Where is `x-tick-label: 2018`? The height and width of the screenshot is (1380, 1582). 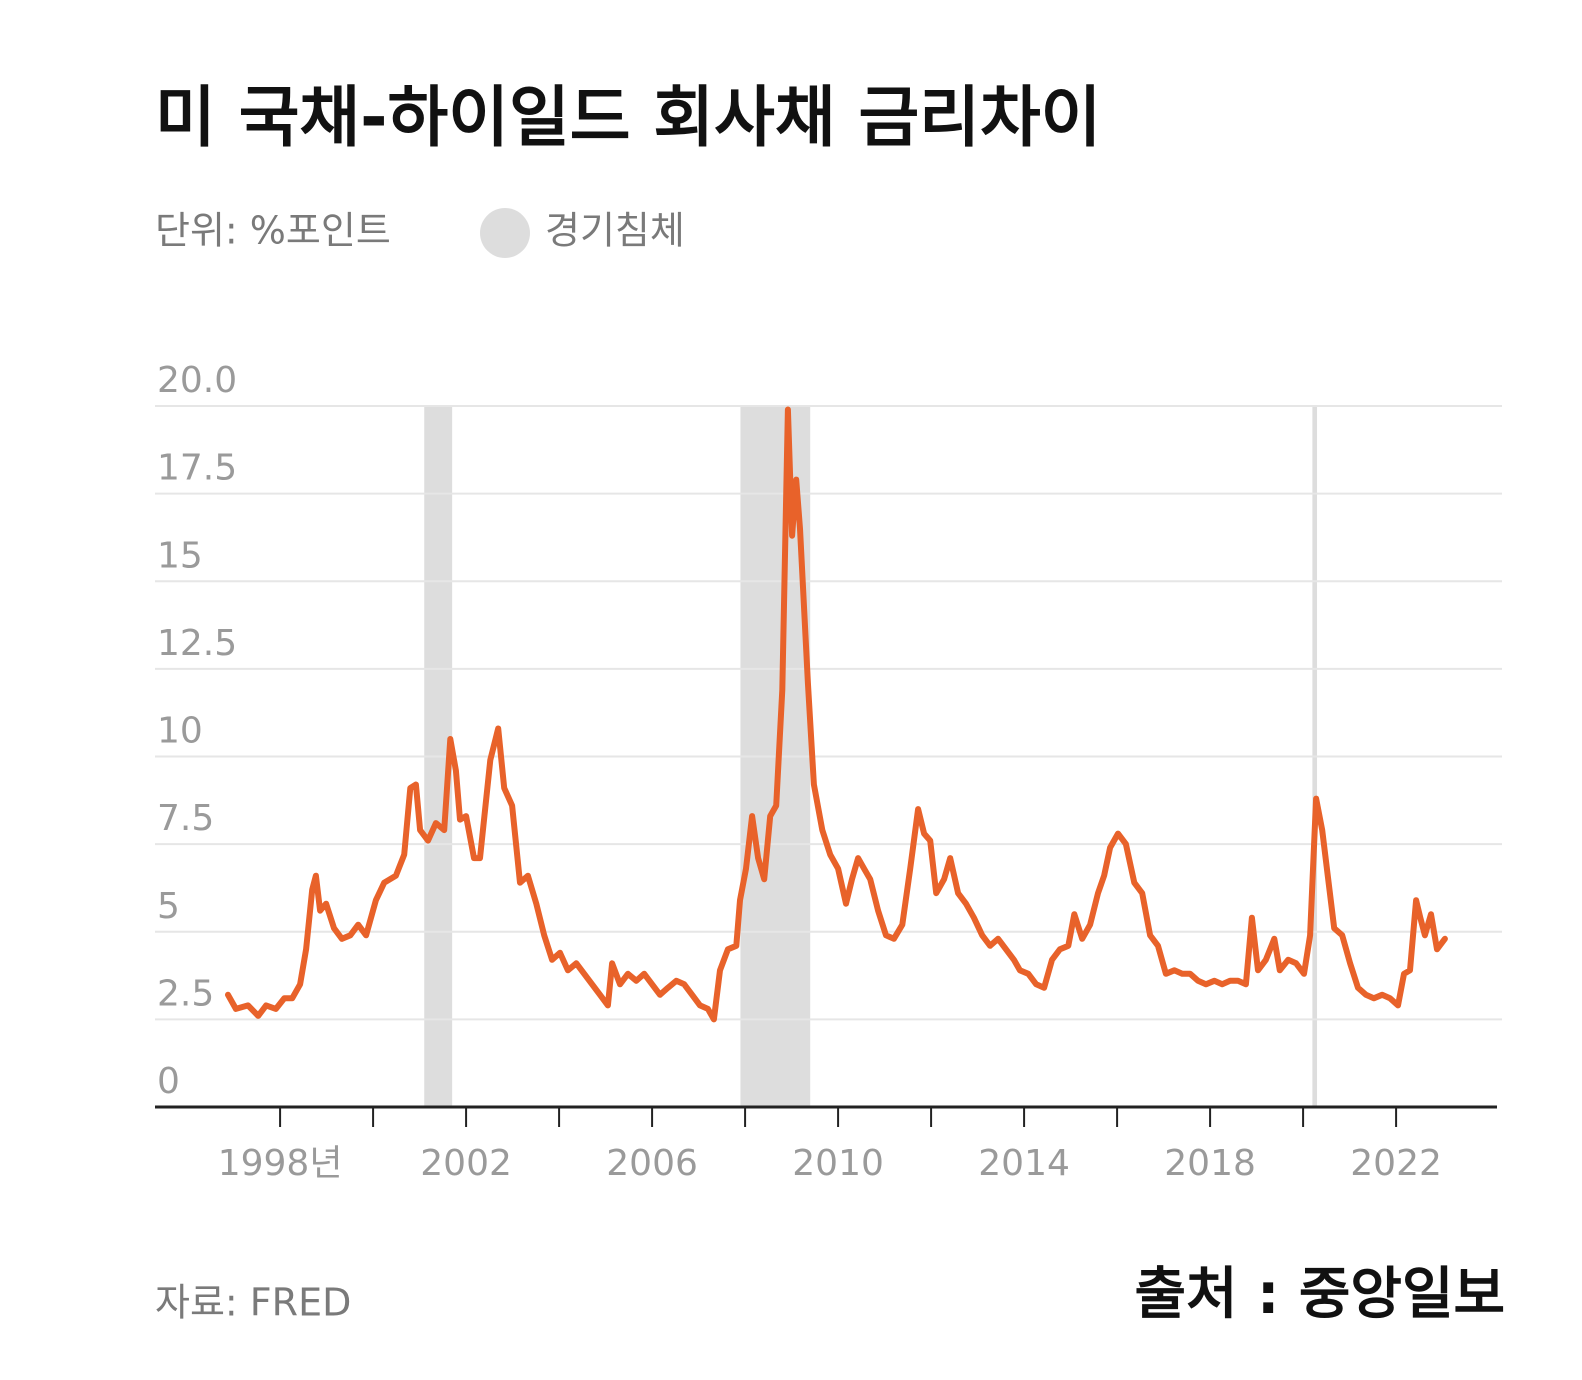 x-tick-label: 2018 is located at coordinates (1210, 1163).